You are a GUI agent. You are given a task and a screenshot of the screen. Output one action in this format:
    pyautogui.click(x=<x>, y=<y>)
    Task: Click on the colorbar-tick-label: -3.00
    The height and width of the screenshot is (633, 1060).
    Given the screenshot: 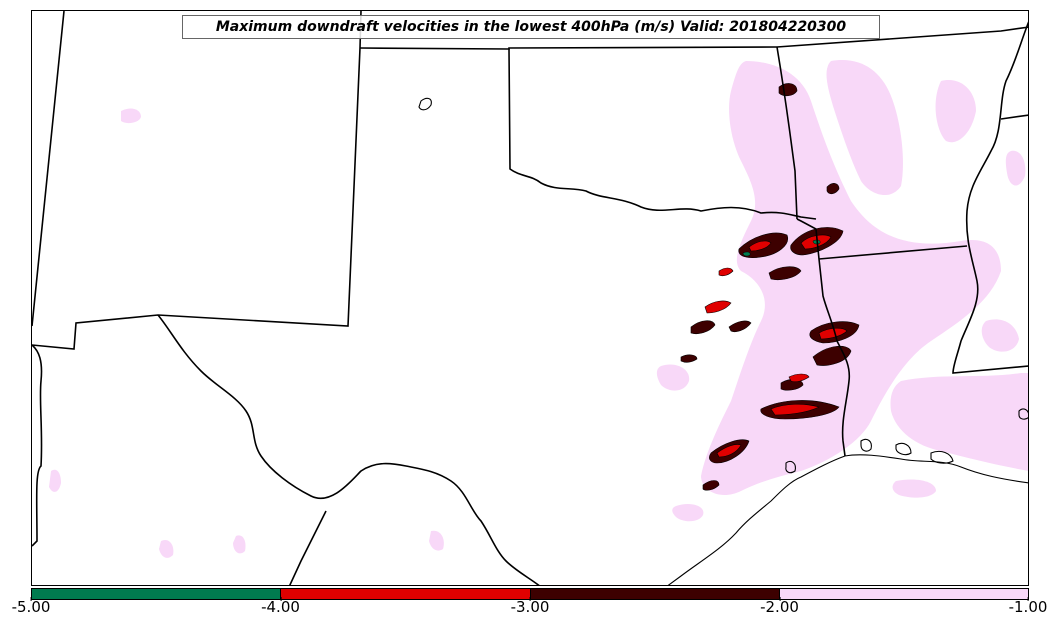 What is the action you would take?
    pyautogui.click(x=530, y=606)
    